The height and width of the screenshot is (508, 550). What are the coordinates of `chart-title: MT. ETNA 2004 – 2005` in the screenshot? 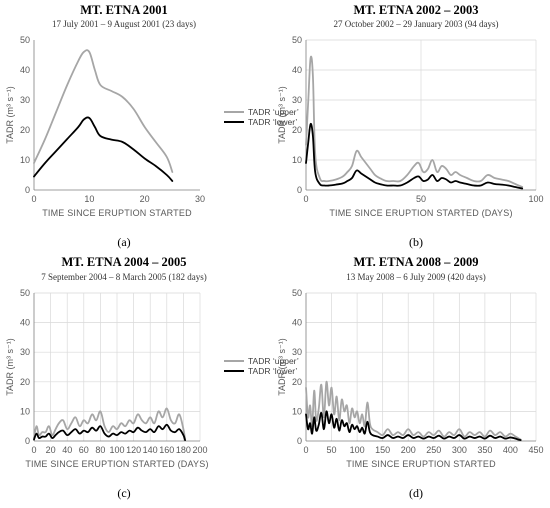 It's located at (123, 262).